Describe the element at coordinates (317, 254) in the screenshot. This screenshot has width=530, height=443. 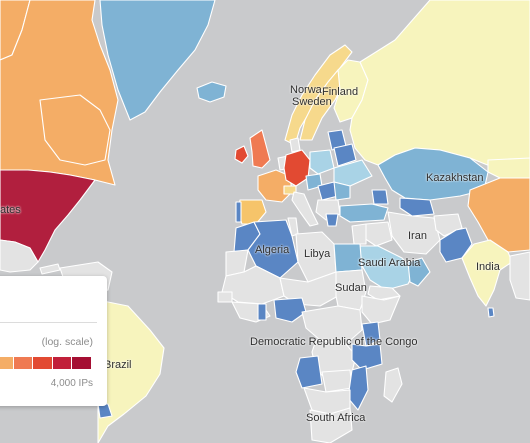
I see `label-libya: Libya` at that location.